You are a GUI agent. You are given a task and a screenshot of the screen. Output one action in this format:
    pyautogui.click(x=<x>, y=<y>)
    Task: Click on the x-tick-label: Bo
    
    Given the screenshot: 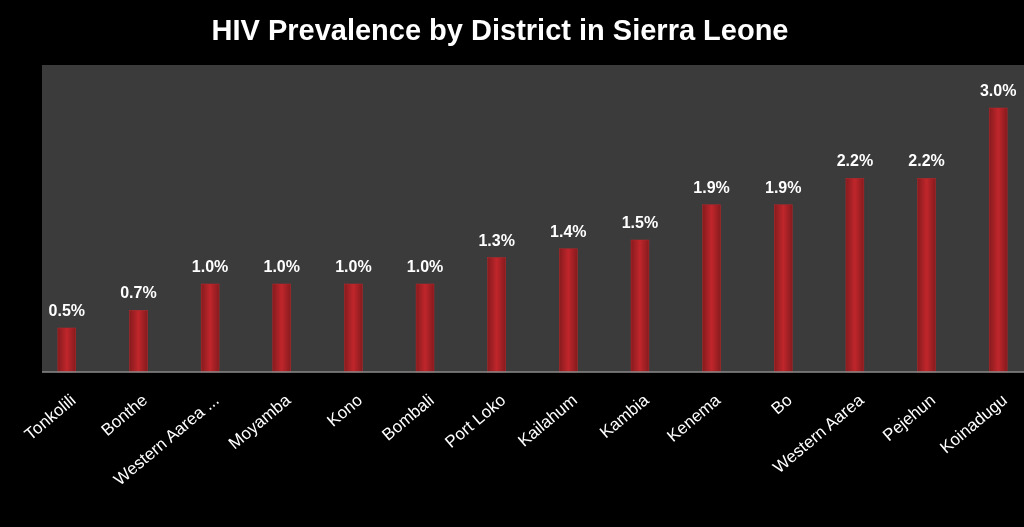 What is the action you would take?
    pyautogui.click(x=781, y=404)
    